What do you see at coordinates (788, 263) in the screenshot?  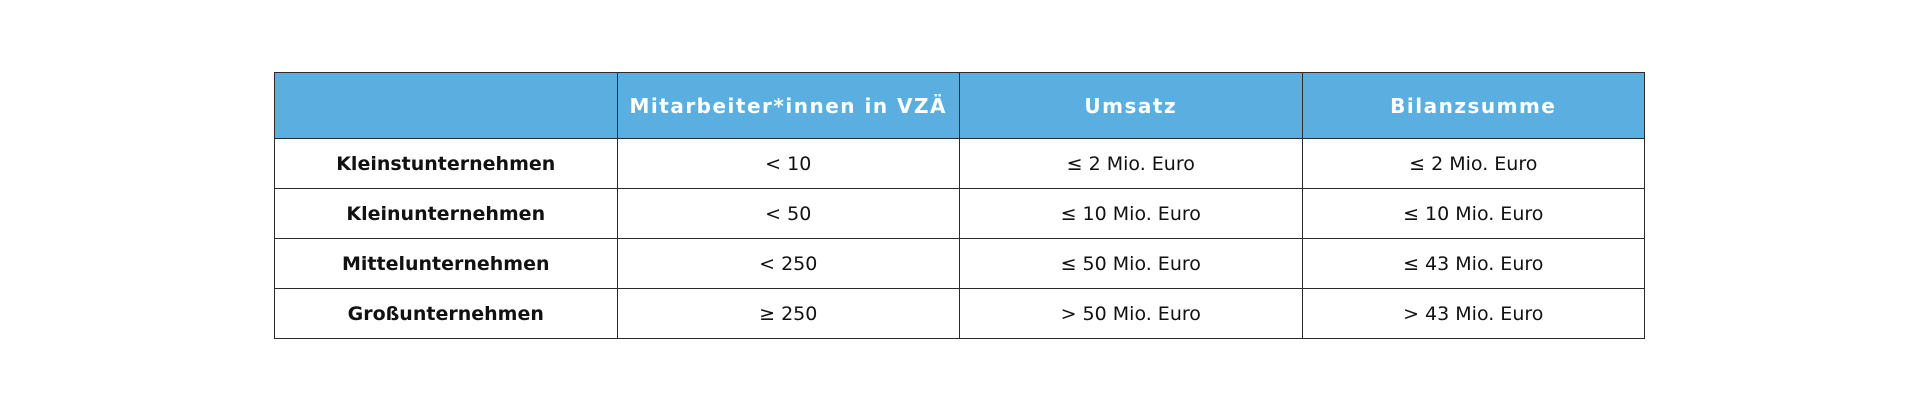 I see `table-cell: < 250` at bounding box center [788, 263].